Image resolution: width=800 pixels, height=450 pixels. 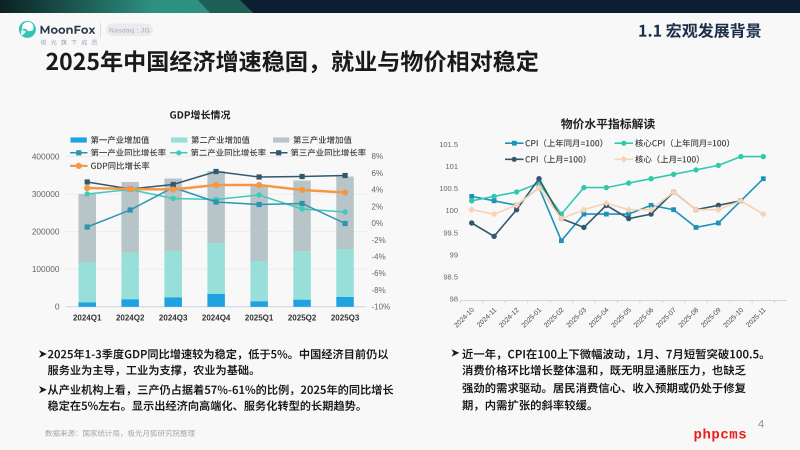 I want to click on svg-text: 8%, so click(x=378, y=156).